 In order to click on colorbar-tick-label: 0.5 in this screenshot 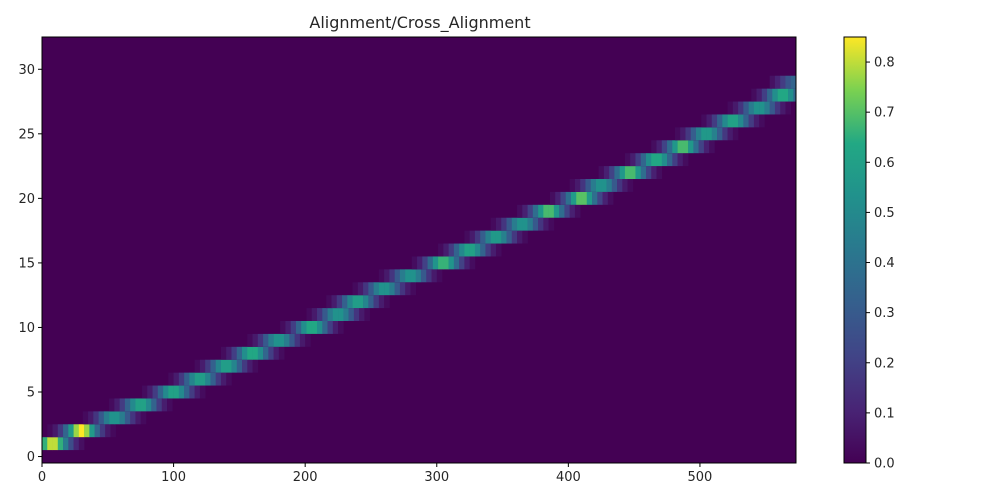, I will do `click(884, 213)`.